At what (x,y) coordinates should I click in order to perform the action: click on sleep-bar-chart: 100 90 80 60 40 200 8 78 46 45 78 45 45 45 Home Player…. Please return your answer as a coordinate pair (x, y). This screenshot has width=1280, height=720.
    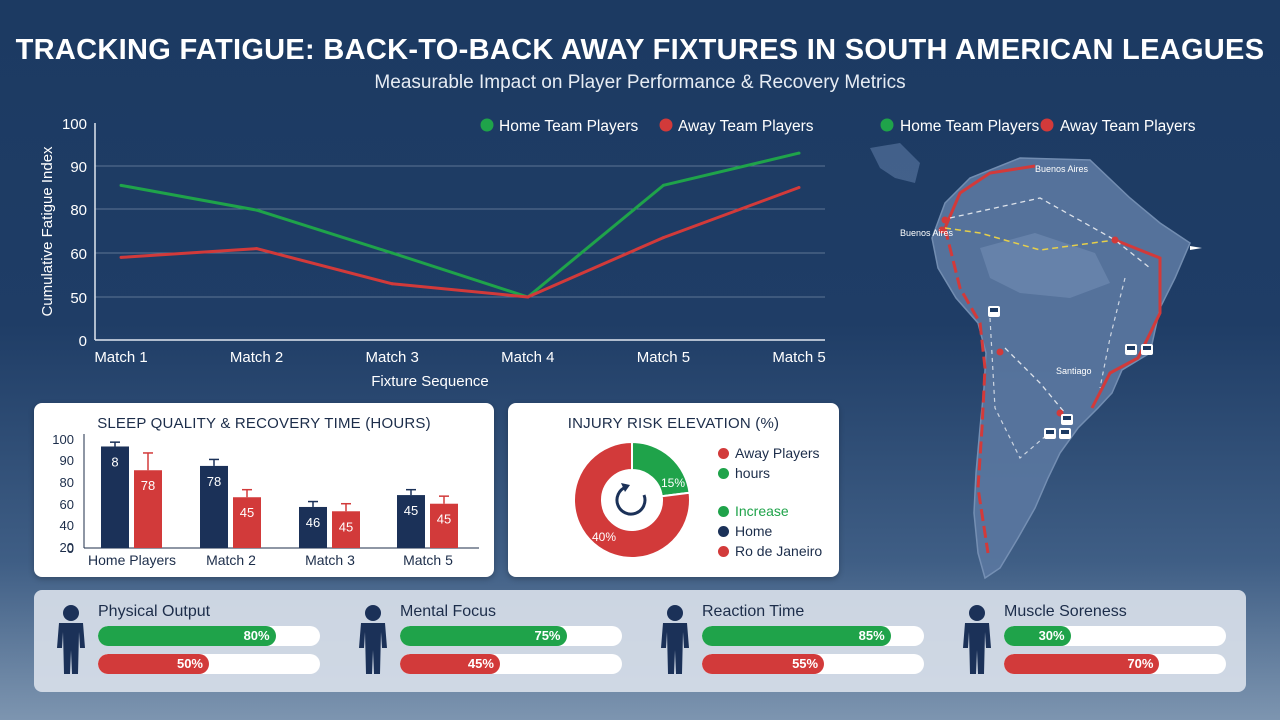
    Looking at the image, I should click on (265, 500).